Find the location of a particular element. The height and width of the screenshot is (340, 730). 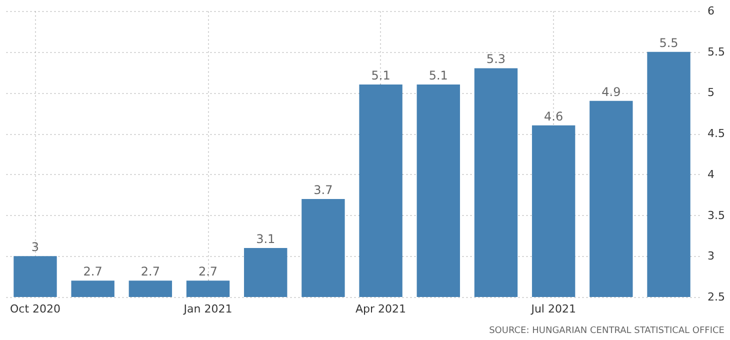

y-tick-label: 6 is located at coordinates (711, 11).